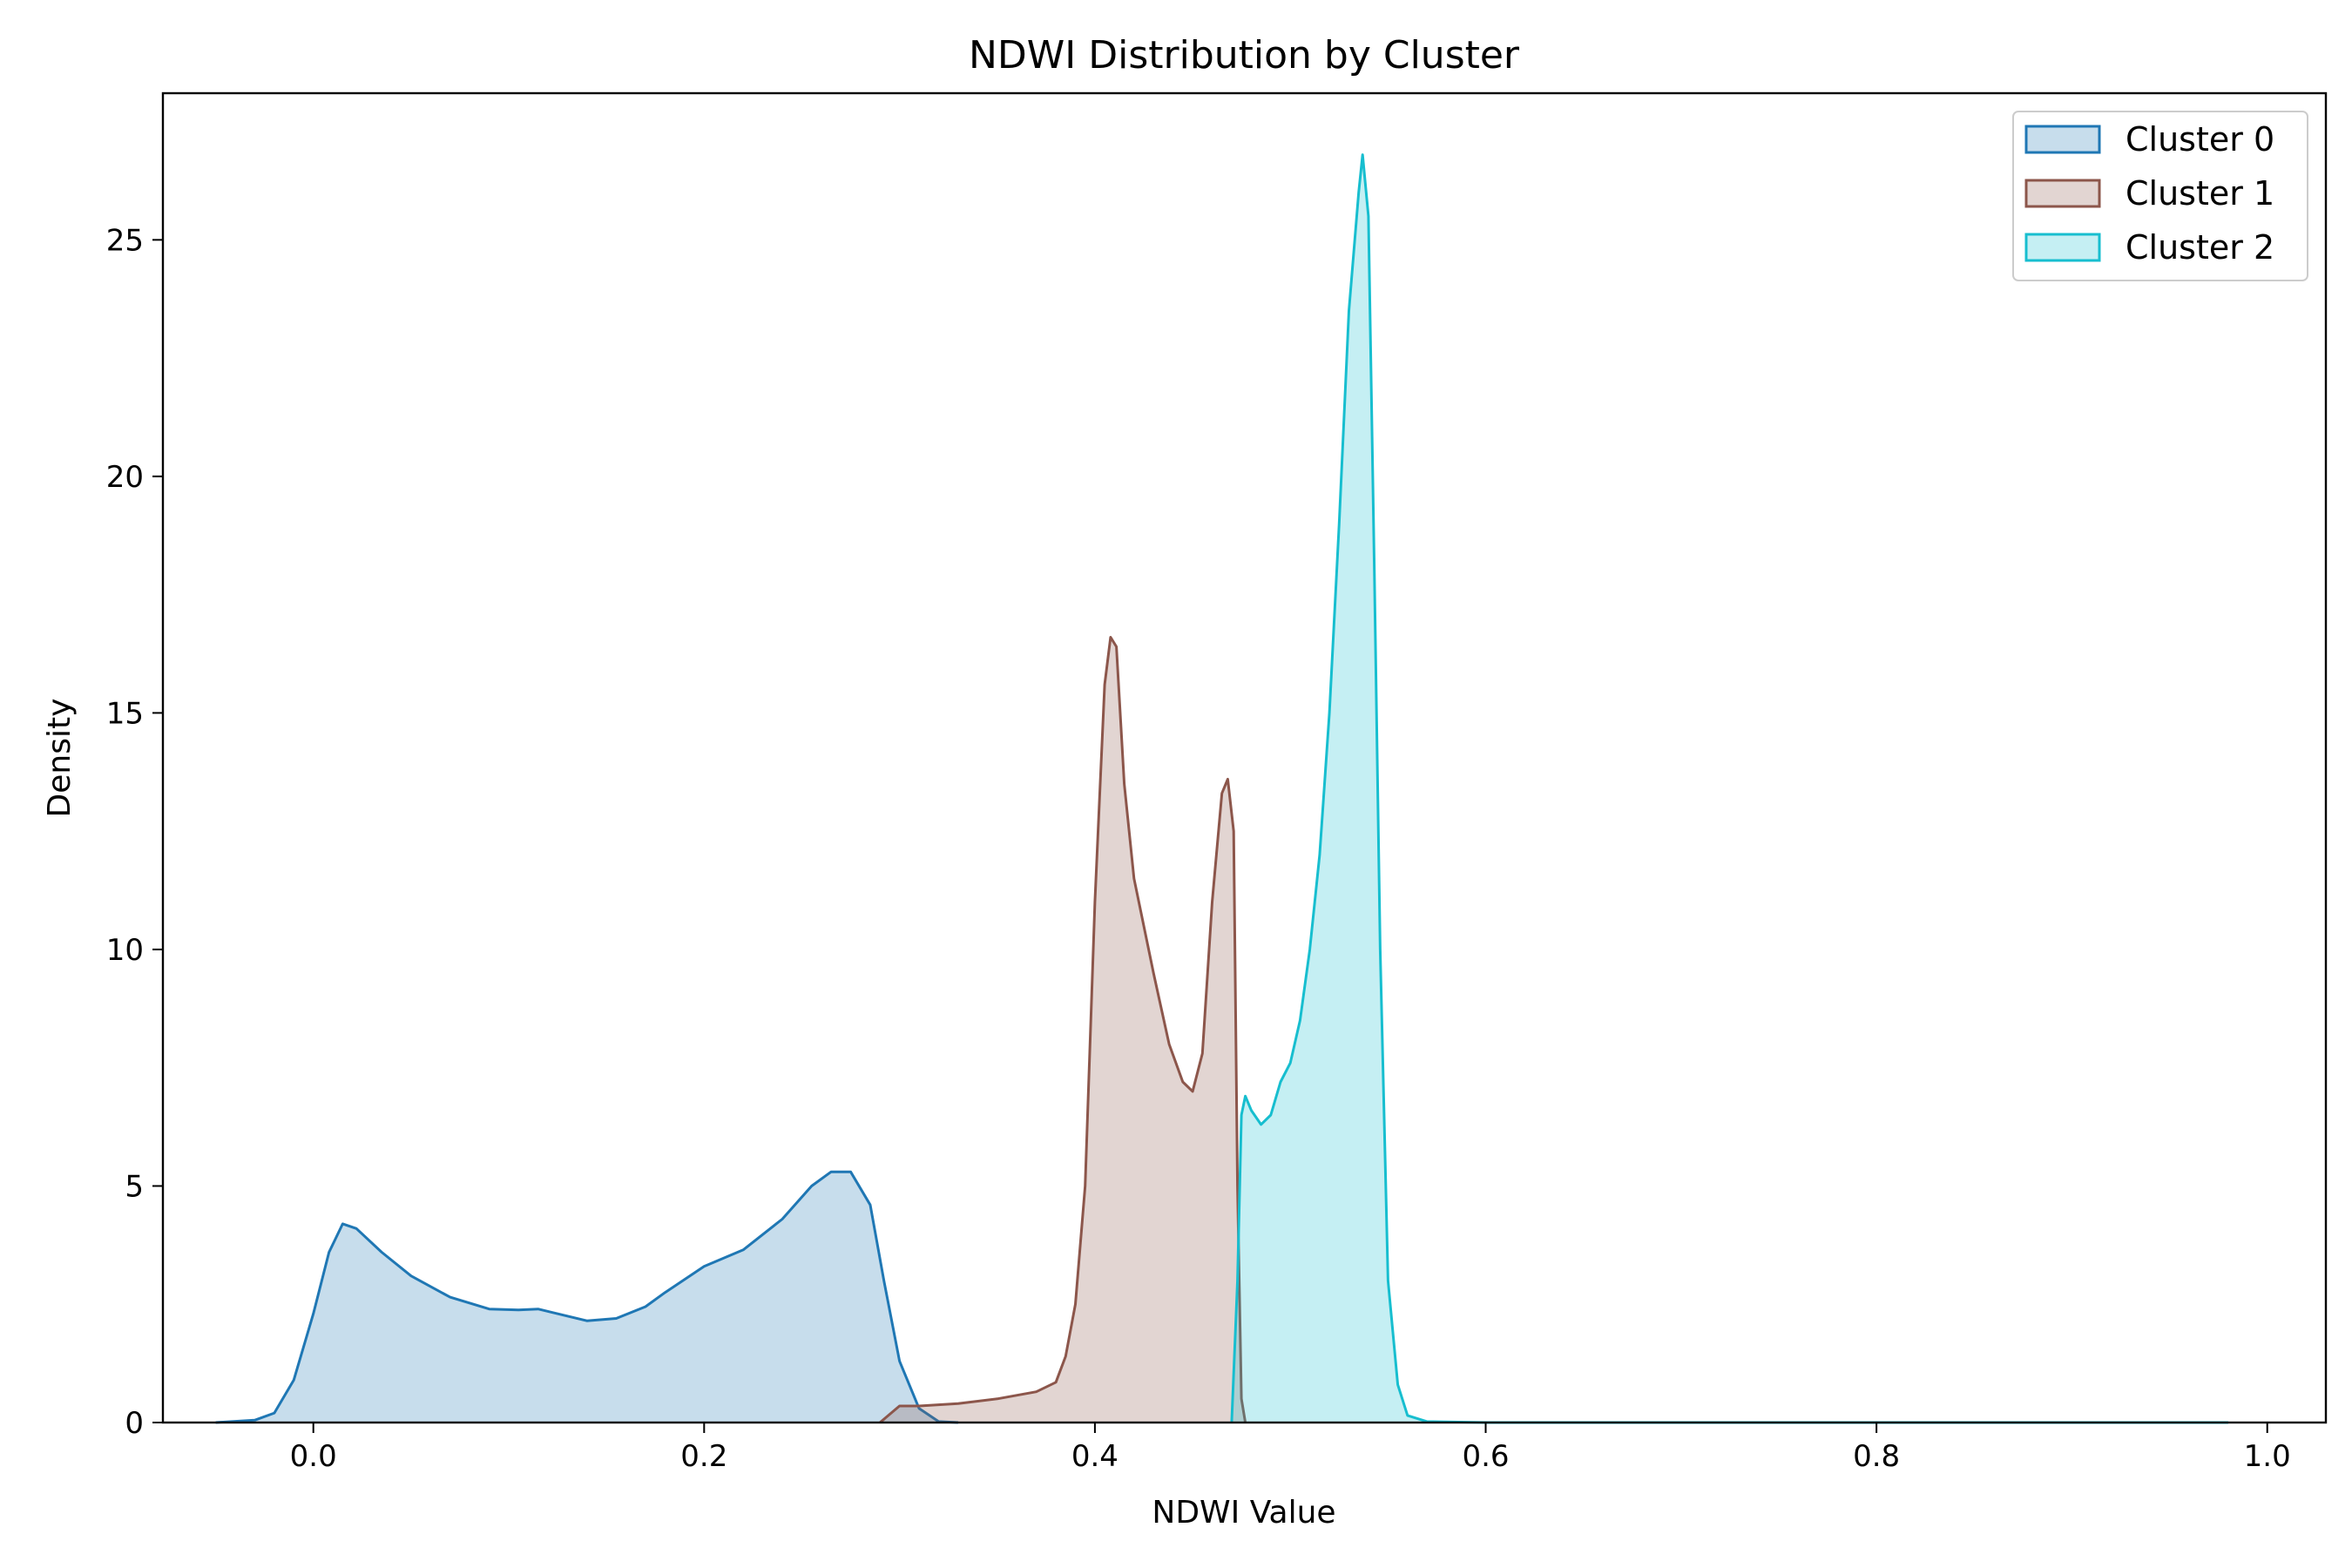 The width and height of the screenshot is (2352, 1568). I want to click on legend-label-cluster-2: Cluster 2, so click(2200, 247).